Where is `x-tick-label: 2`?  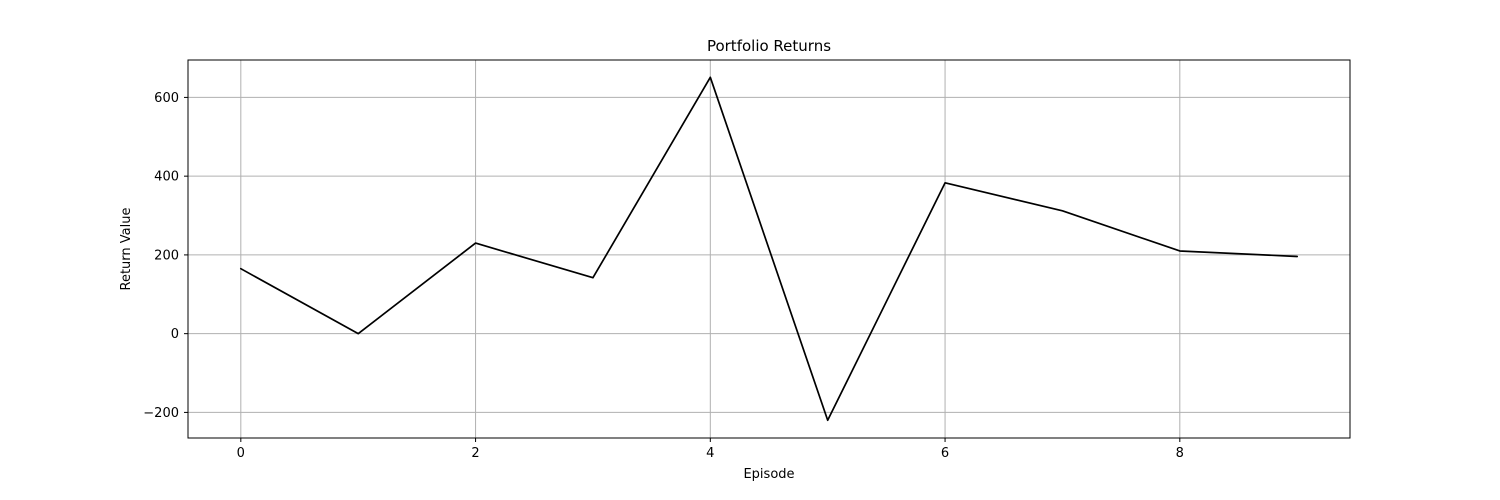
x-tick-label: 2 is located at coordinates (475, 453).